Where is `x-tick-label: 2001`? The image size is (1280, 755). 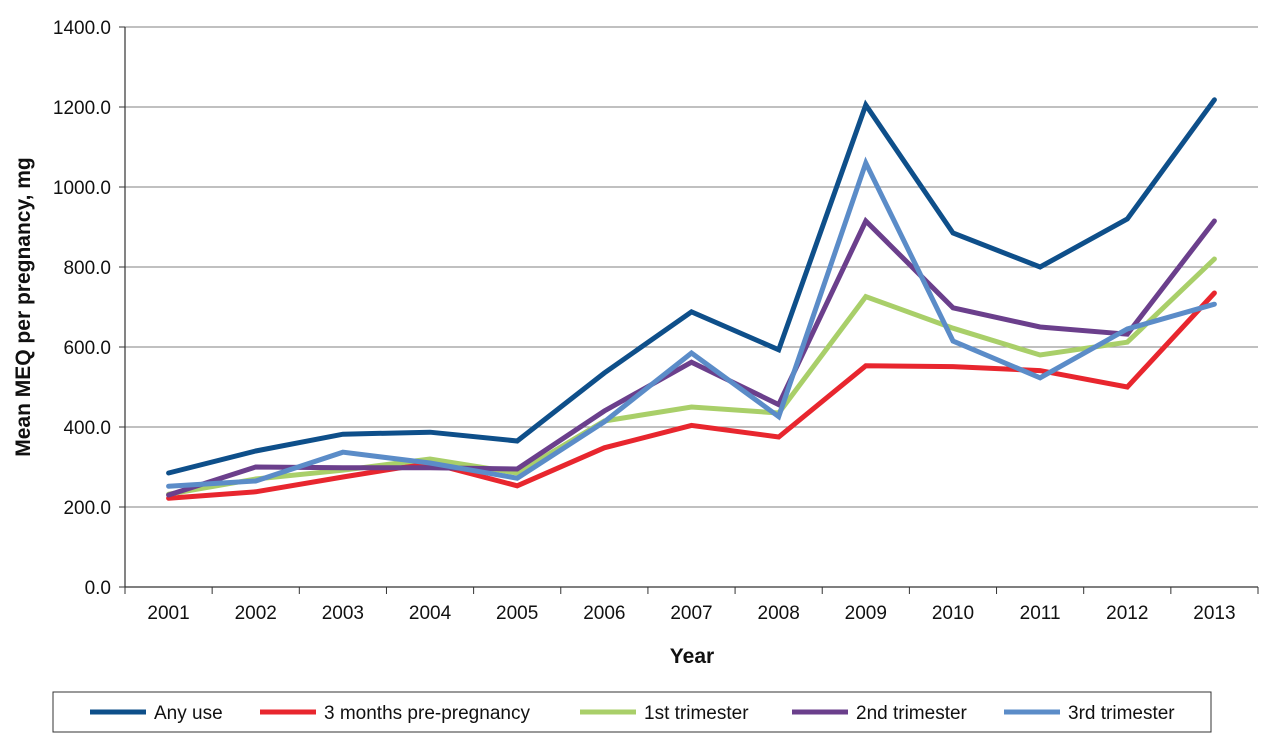
x-tick-label: 2001 is located at coordinates (168, 613).